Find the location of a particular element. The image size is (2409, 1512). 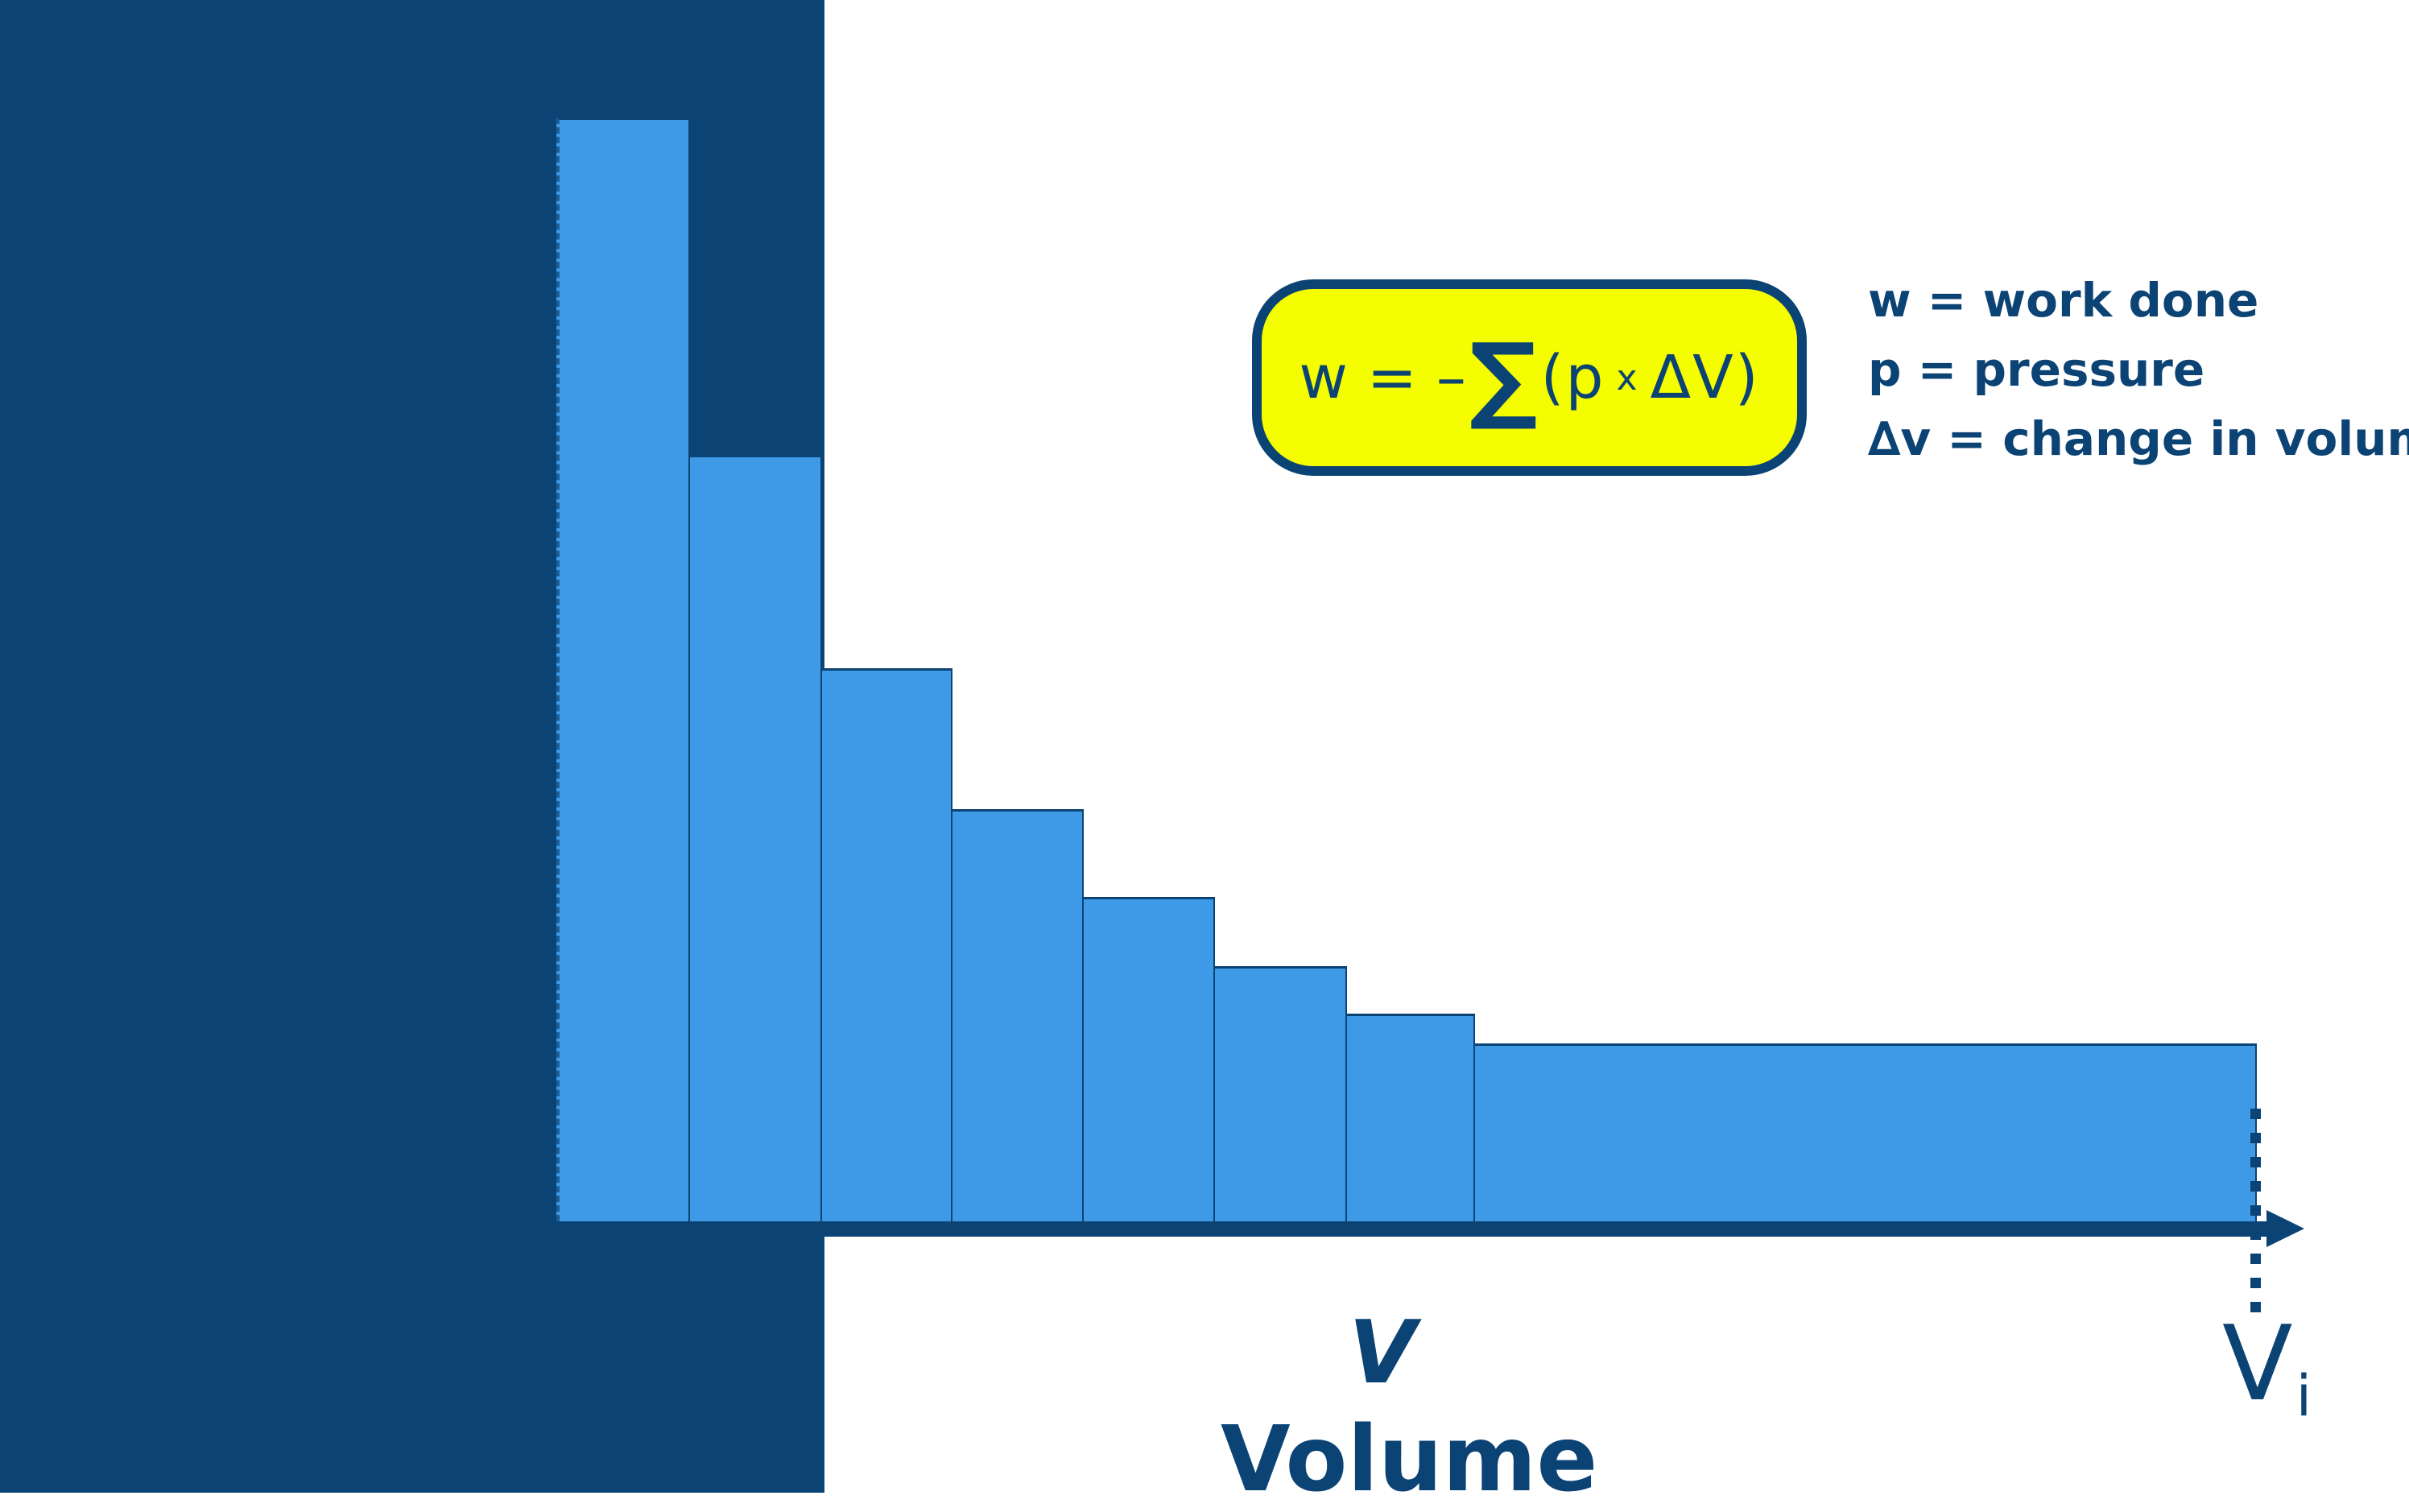

legend-item-pressure: p = pressure is located at coordinates (2036, 369).